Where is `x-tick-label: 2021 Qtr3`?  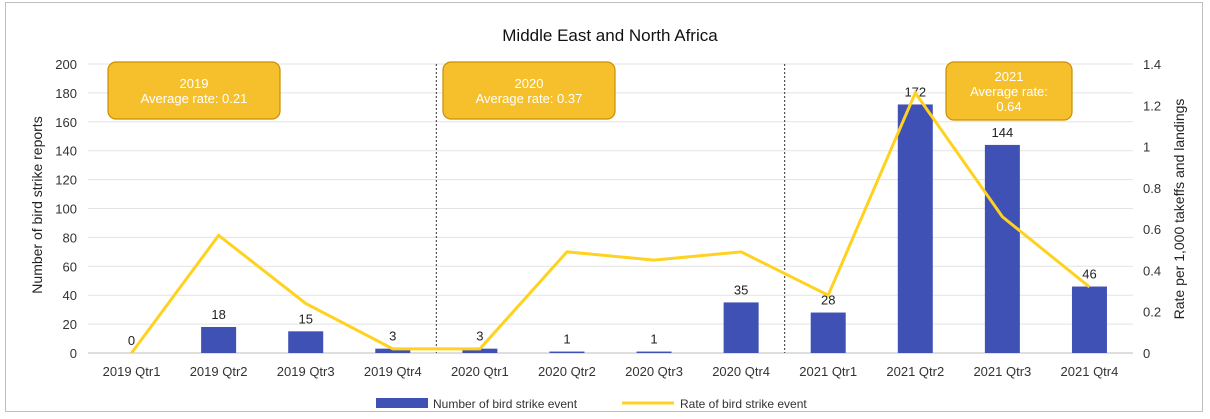
x-tick-label: 2021 Qtr3 is located at coordinates (1002, 371).